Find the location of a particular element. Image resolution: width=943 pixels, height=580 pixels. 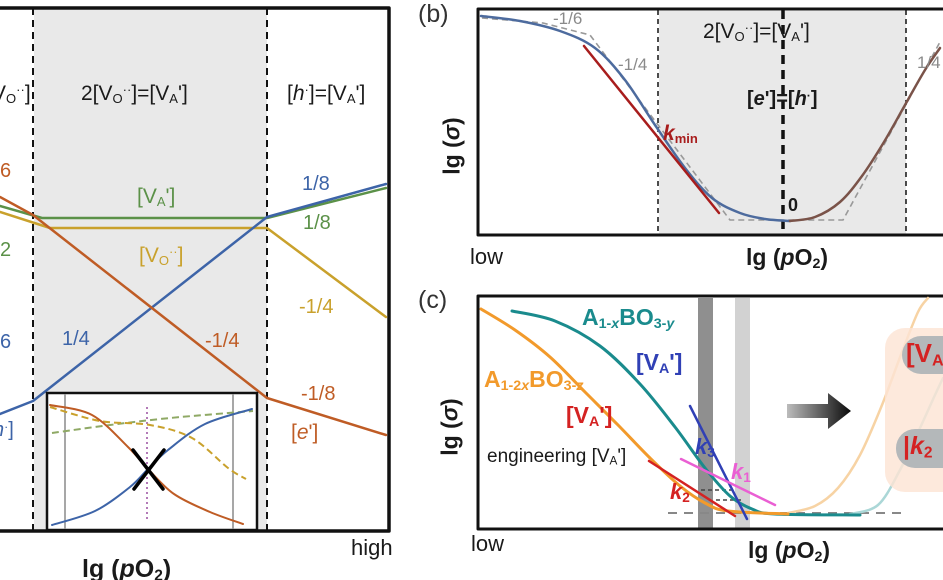

xaxis-high-a: high is located at coordinates (372, 547).